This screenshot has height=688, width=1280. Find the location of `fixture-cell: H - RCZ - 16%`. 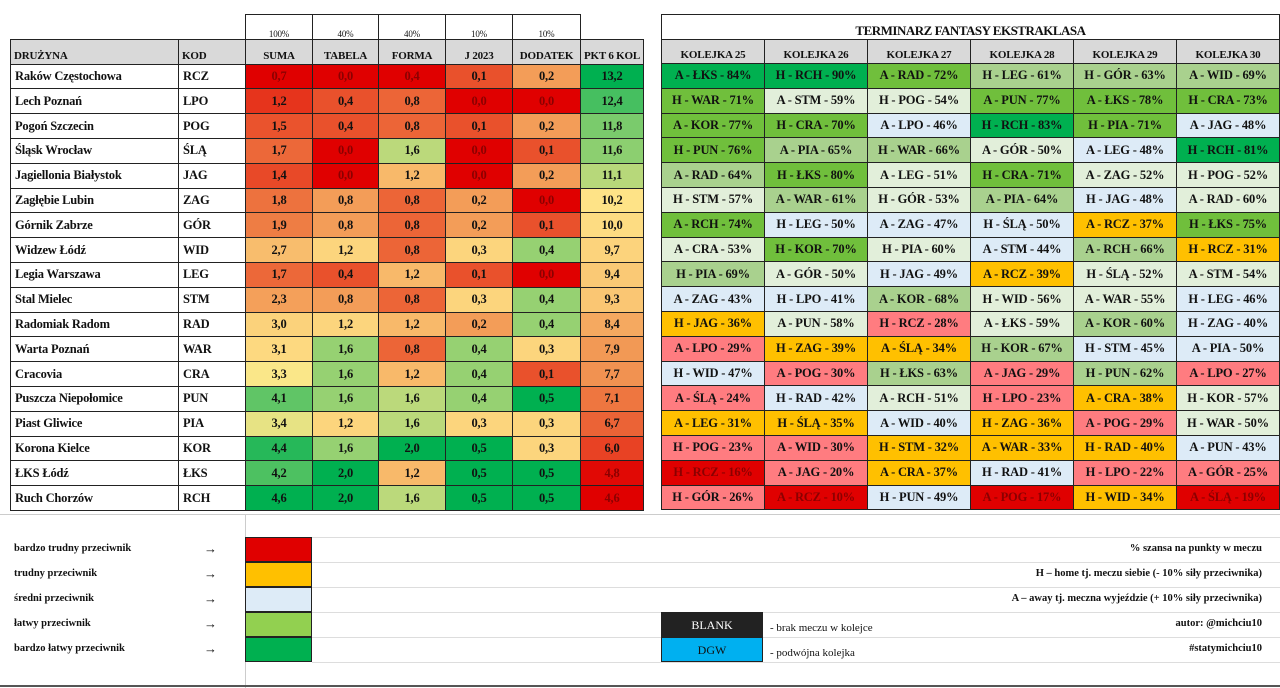

fixture-cell: H - RCZ - 16% is located at coordinates (713, 472).